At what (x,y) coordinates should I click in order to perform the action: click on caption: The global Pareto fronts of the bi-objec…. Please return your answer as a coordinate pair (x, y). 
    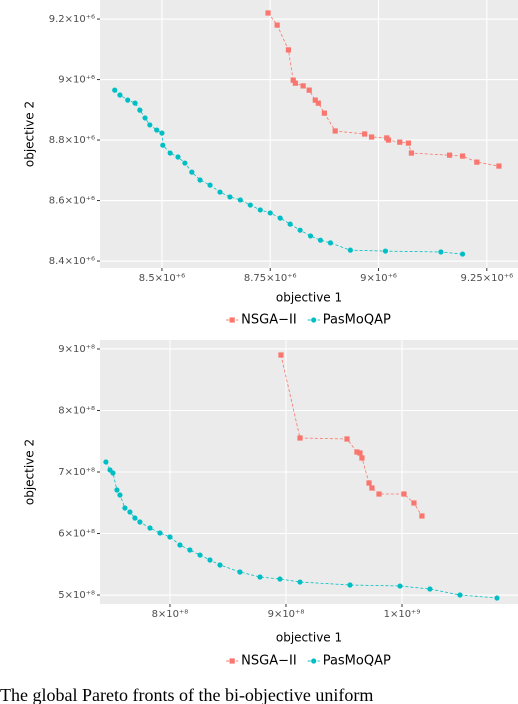
    Looking at the image, I should click on (186, 694).